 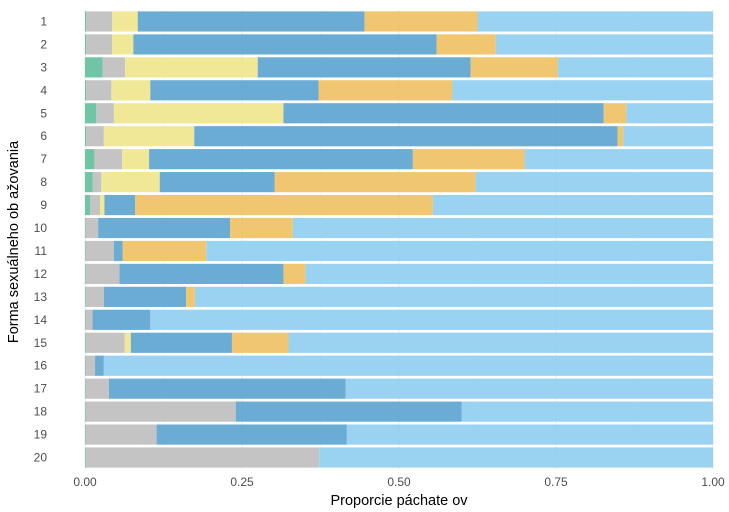 I want to click on y-tick-label: 1, so click(x=43, y=21).